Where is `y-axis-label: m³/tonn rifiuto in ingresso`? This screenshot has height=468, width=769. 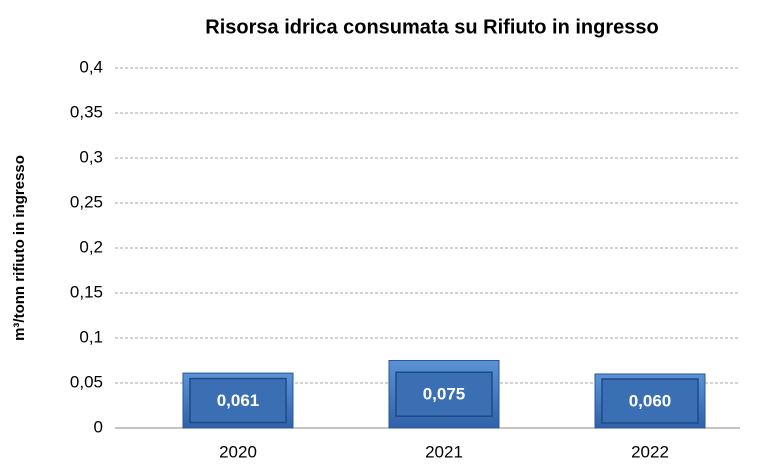 y-axis-label: m³/tonn rifiuto in ingresso is located at coordinates (19, 248).